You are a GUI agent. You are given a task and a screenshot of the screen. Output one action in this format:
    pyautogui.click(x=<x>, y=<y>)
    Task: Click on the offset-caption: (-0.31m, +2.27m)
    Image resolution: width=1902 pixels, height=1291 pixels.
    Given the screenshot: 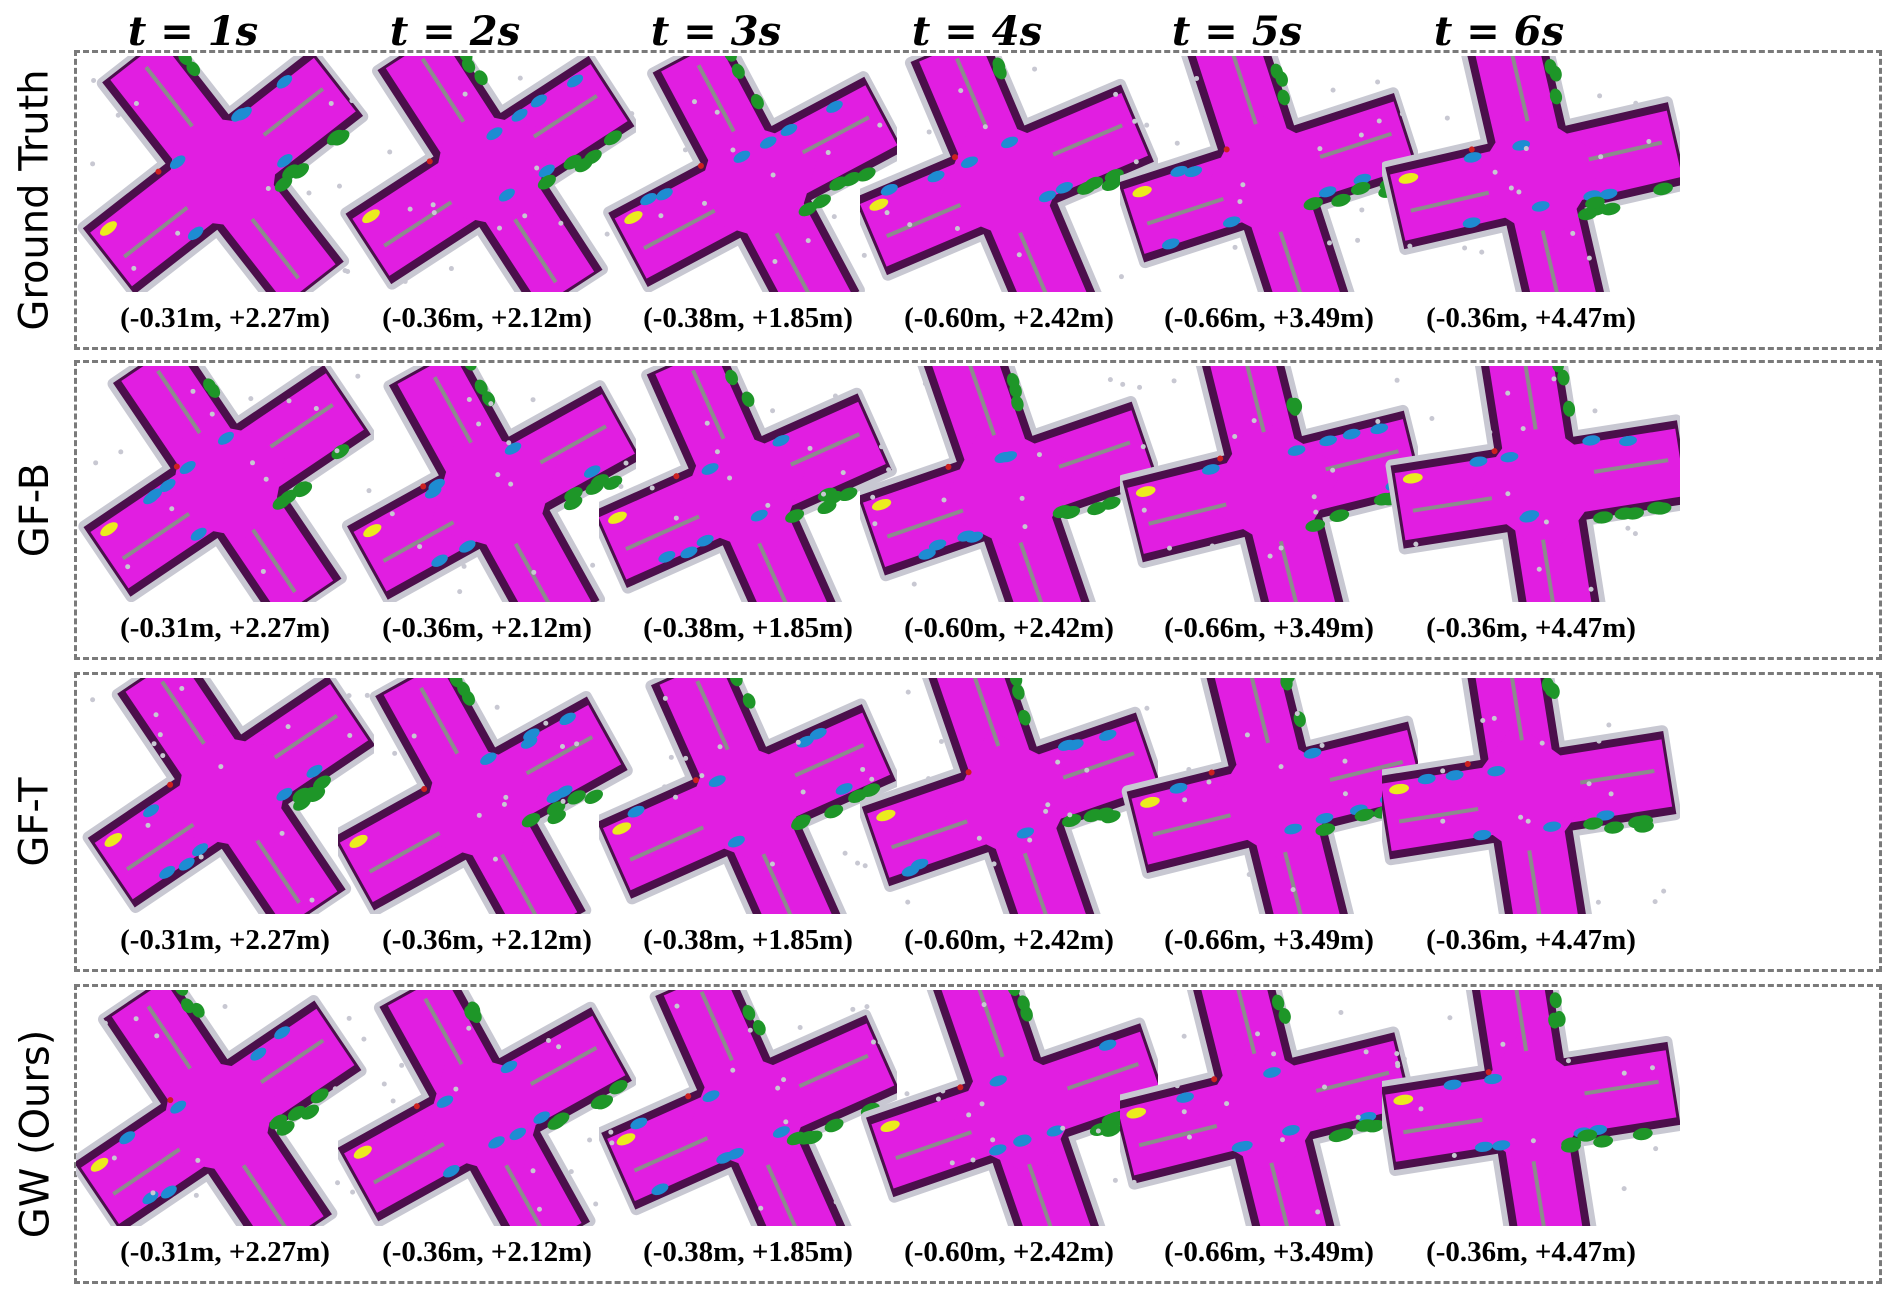 What is the action you would take?
    pyautogui.click(x=225, y=940)
    